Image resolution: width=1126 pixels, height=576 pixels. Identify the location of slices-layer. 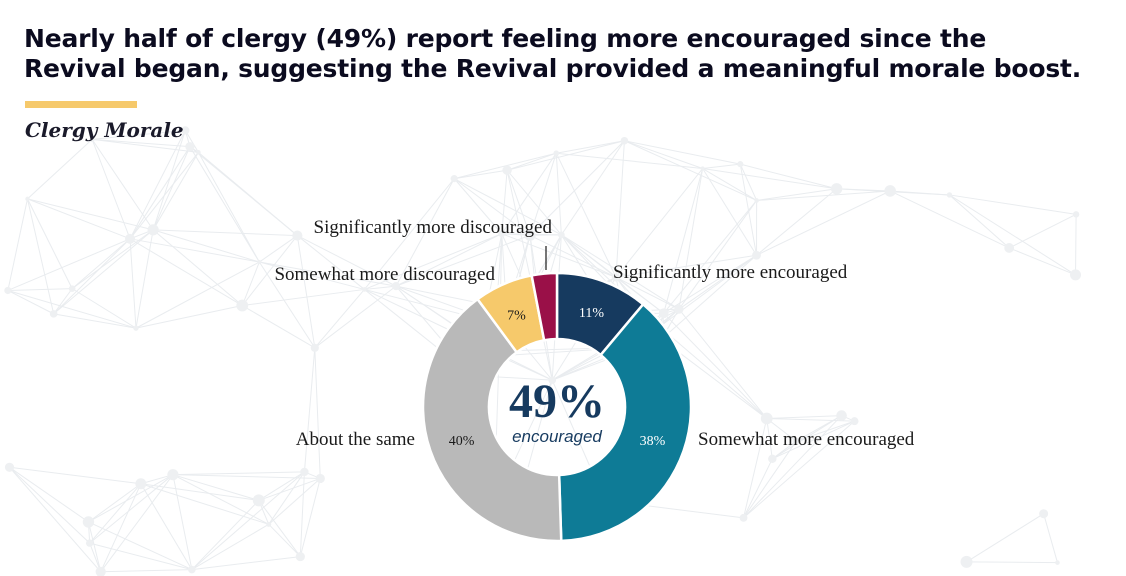
(557, 407).